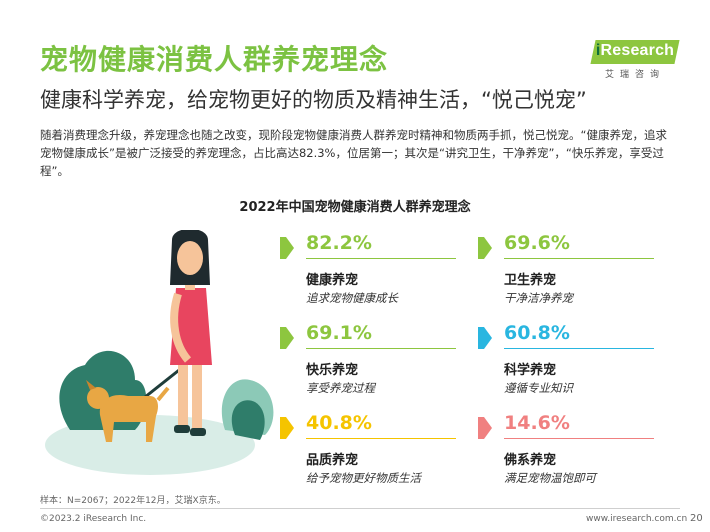  I want to click on dog-head, so click(98, 398).